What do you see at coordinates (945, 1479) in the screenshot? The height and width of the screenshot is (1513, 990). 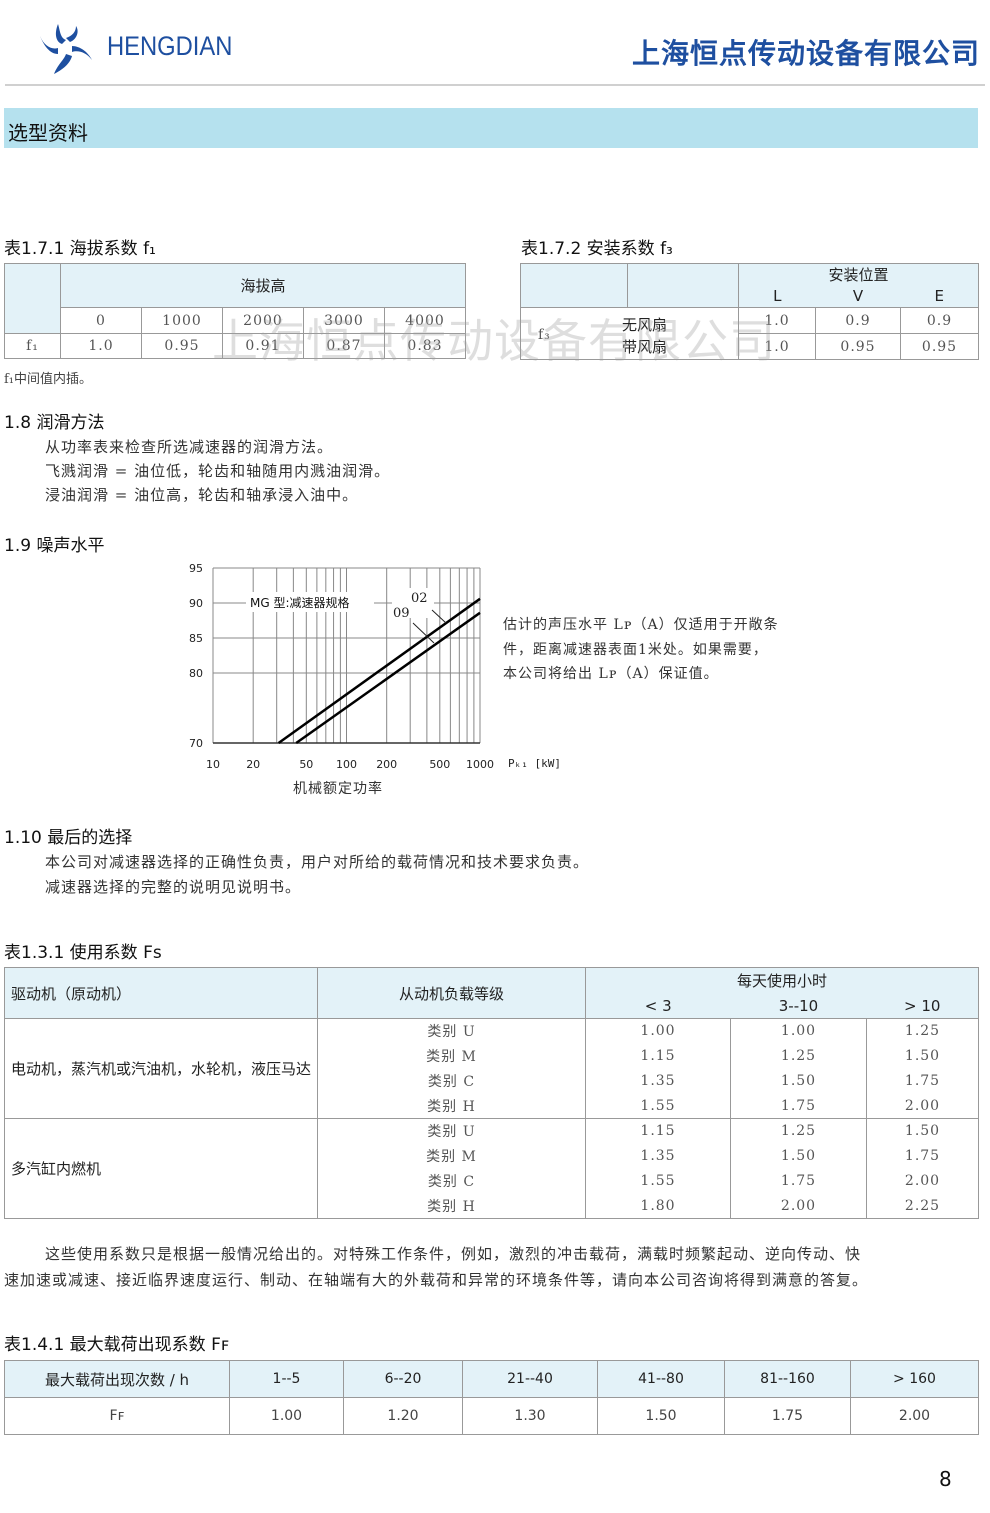 I see `page-number: 8` at bounding box center [945, 1479].